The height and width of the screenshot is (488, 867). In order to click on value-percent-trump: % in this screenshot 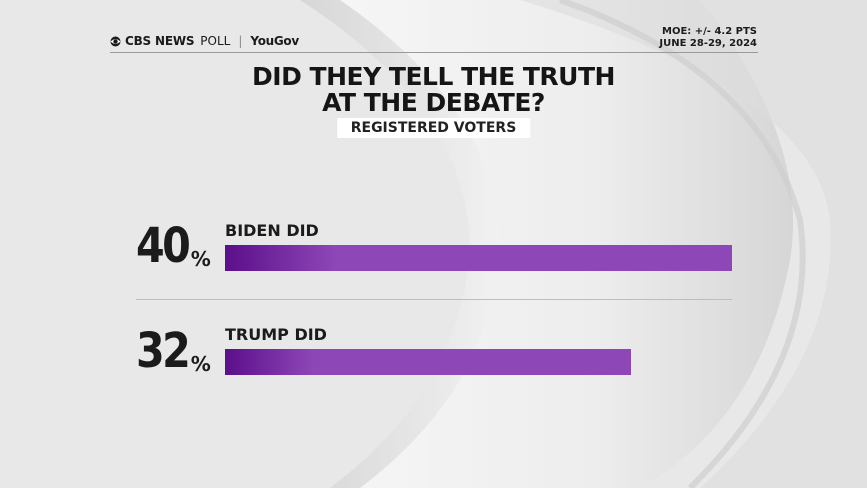, I will do `click(200, 364)`.